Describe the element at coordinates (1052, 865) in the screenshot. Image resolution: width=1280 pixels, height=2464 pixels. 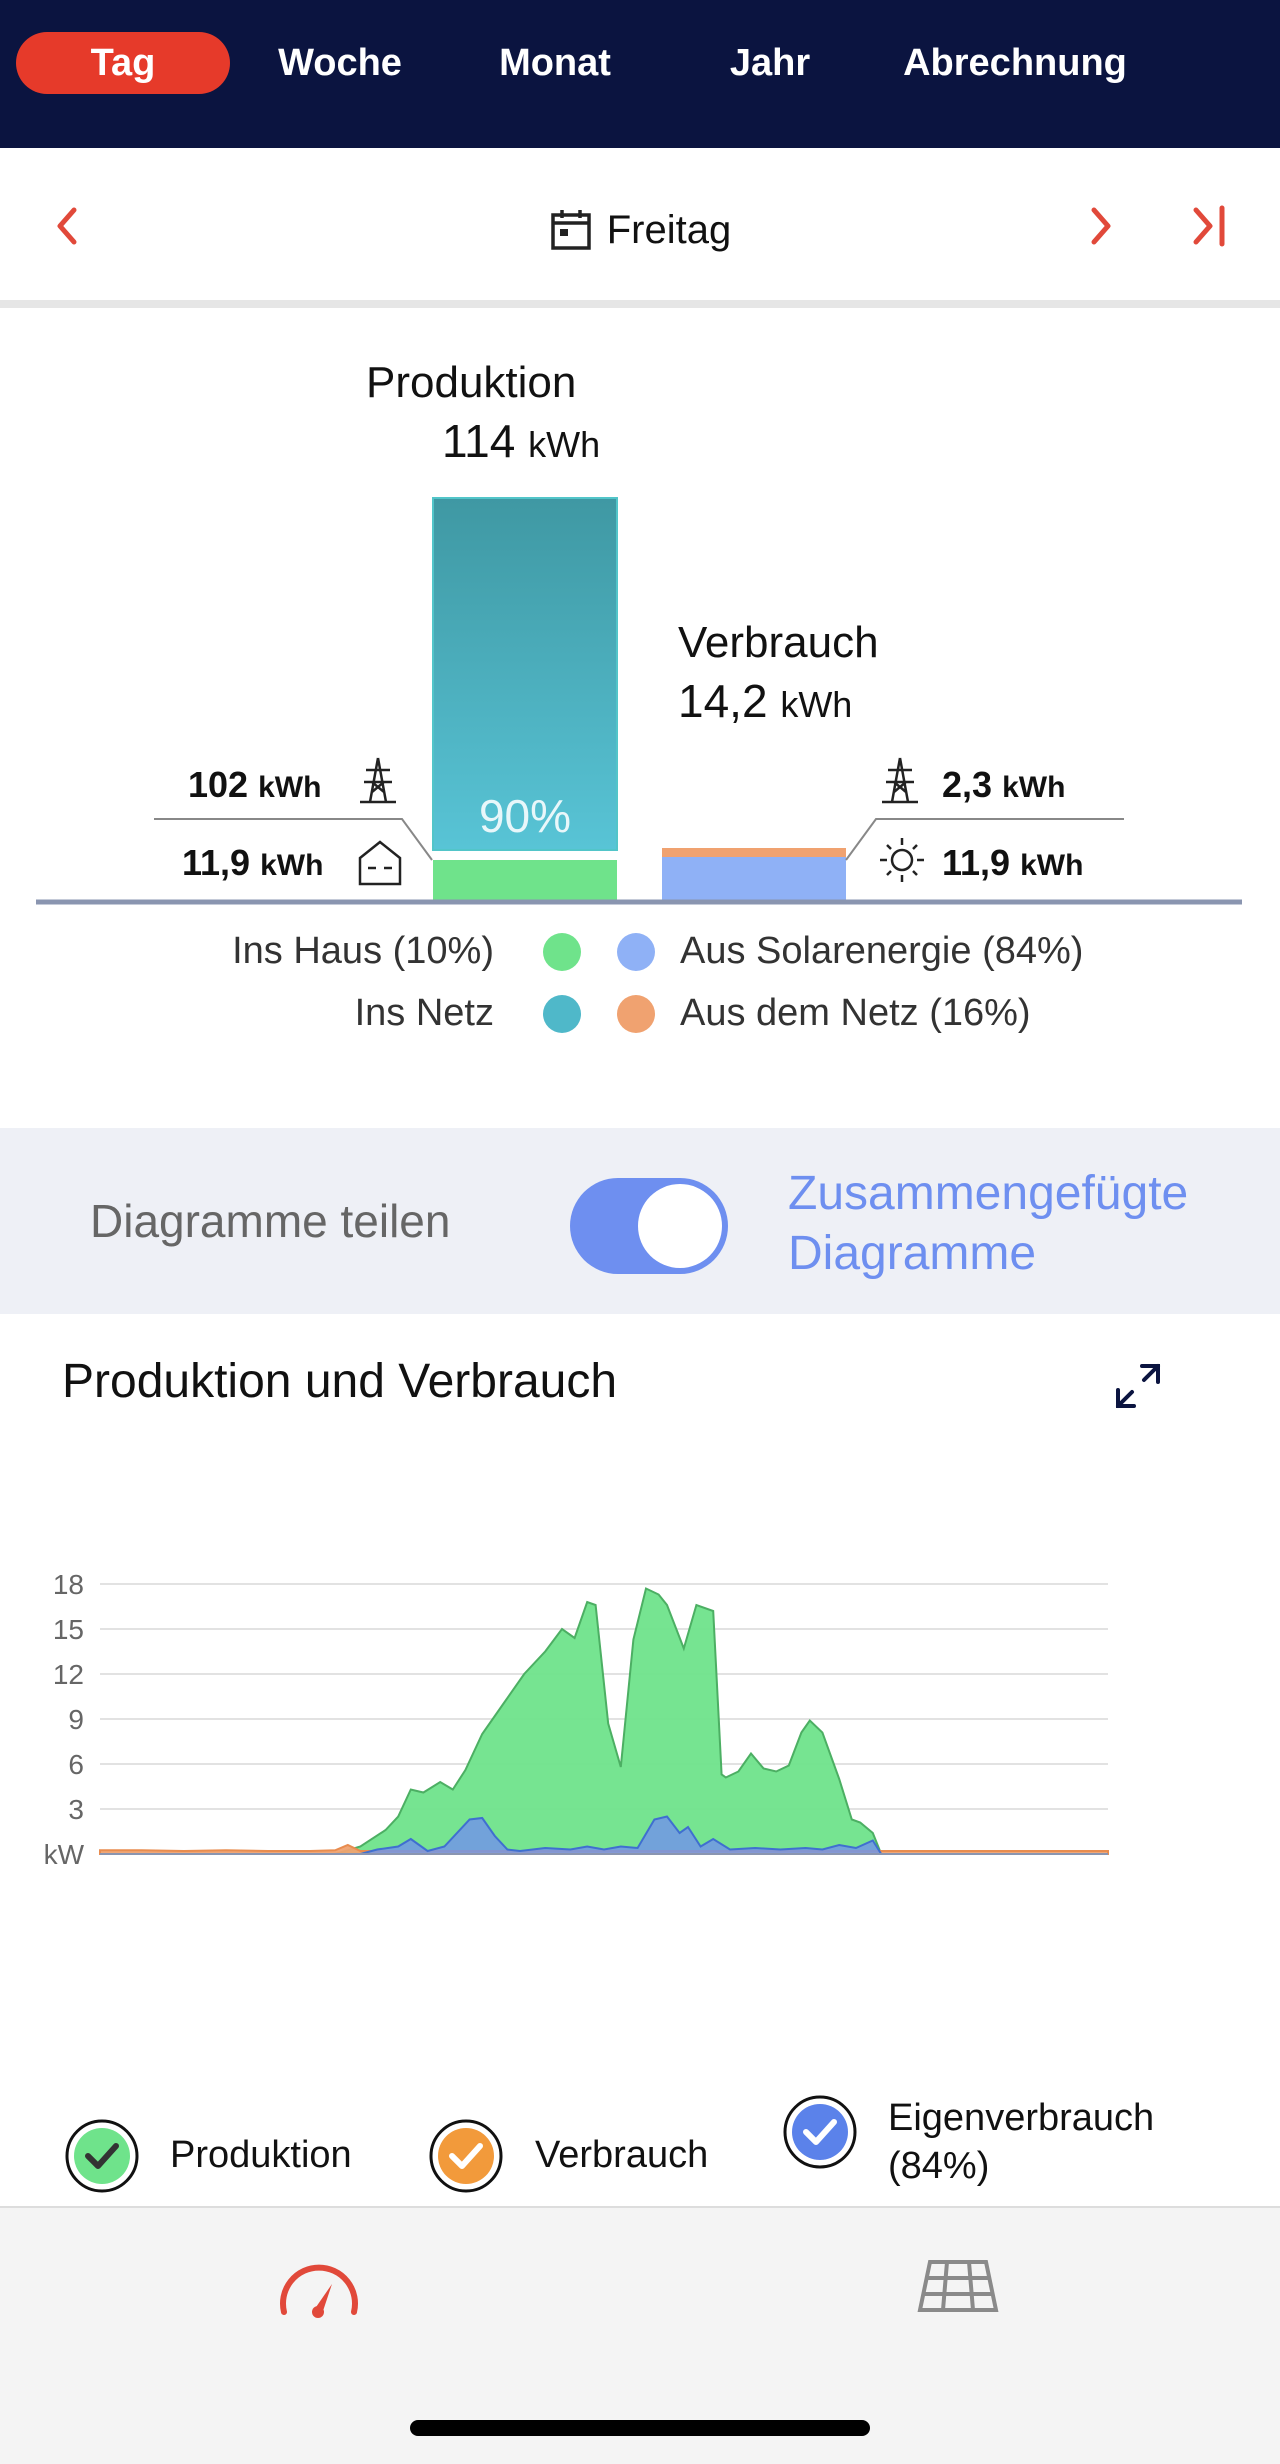
I see `right-solar-unit: kWh` at that location.